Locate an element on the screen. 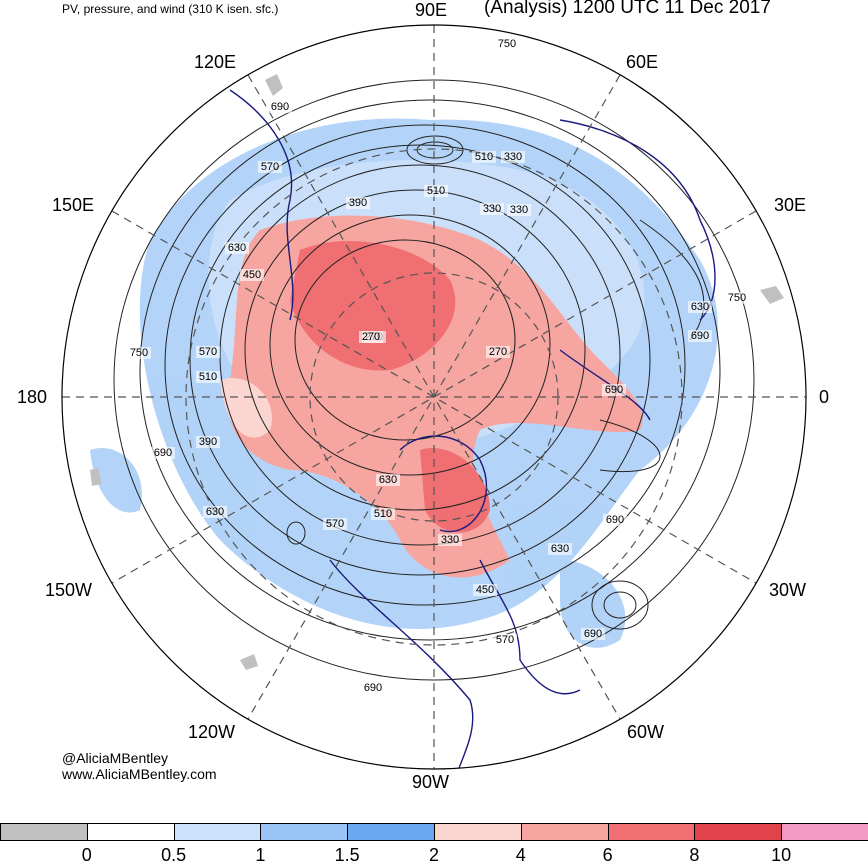 This screenshot has width=868, height=866. credit-handle: @AliciaMBentley is located at coordinates (115, 758).